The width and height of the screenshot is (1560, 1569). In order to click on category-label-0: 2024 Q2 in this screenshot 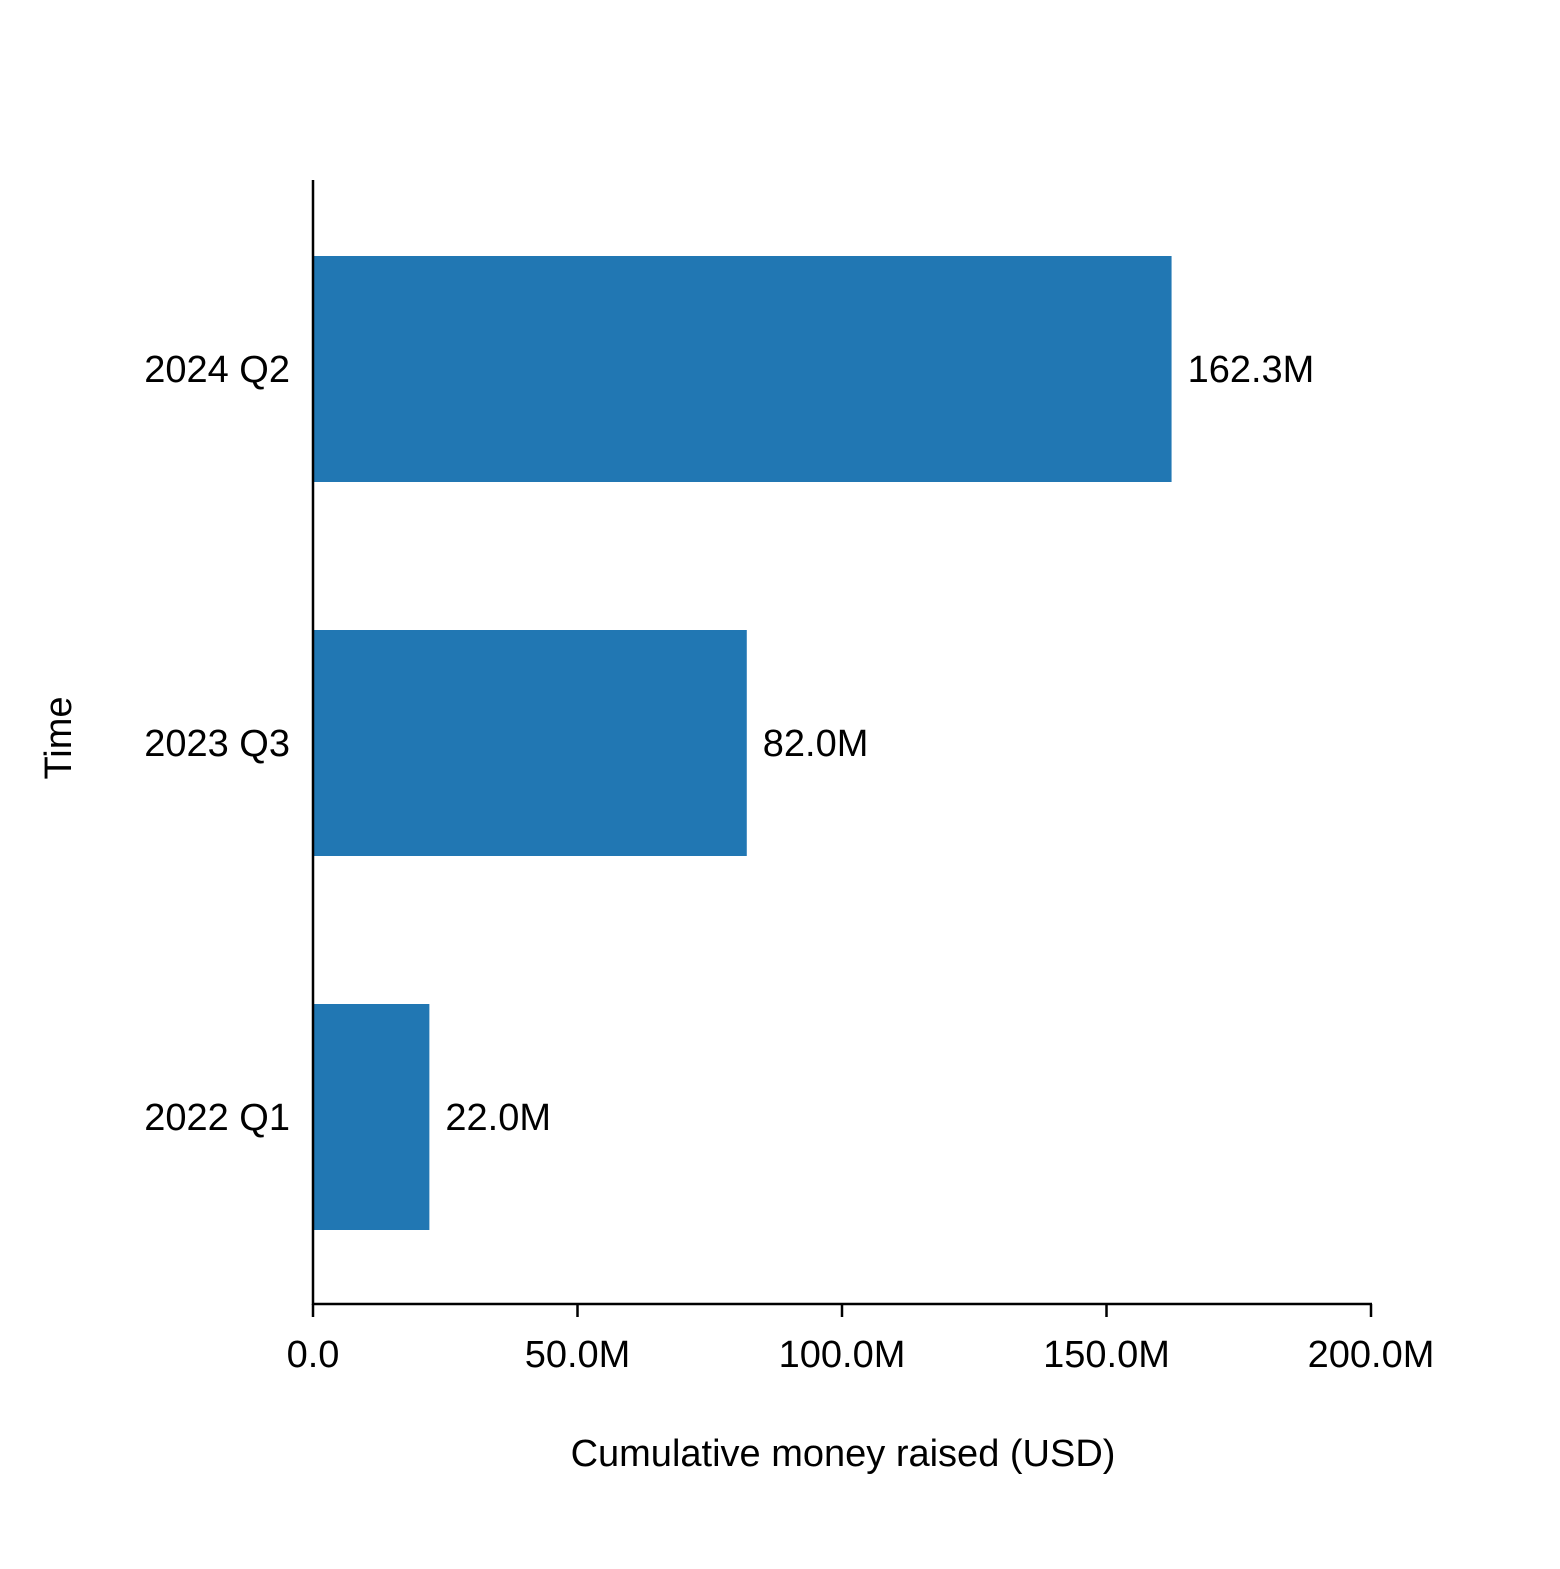, I will do `click(217, 370)`.